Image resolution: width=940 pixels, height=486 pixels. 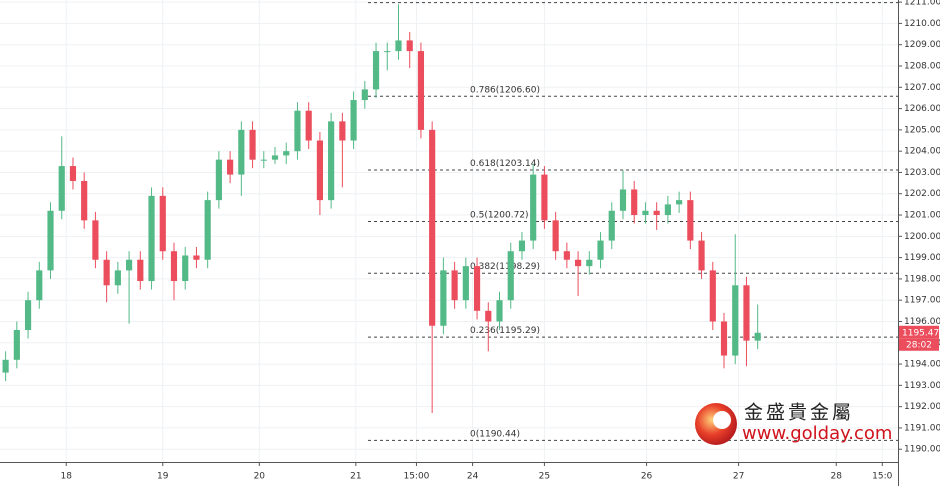 What do you see at coordinates (505, 164) in the screenshot?
I see `fib-label: 0.618(1203.14)` at bounding box center [505, 164].